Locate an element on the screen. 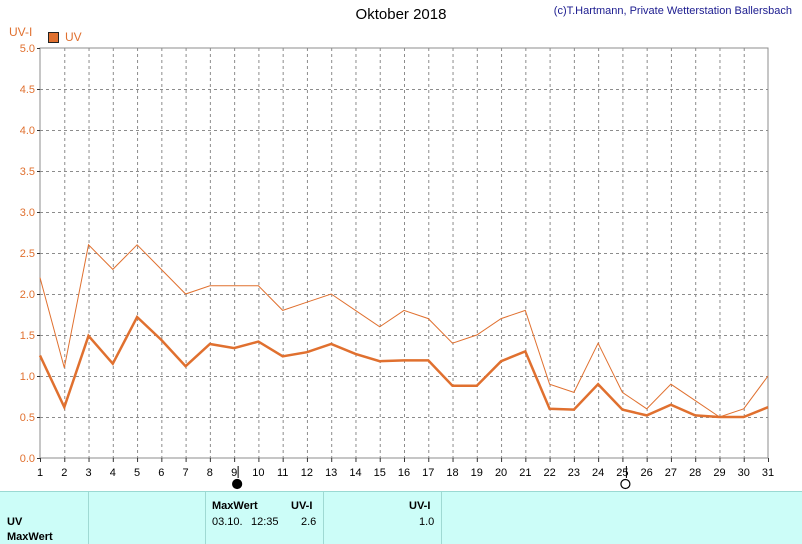 The width and height of the screenshot is (802, 544). x-tick-label: 16 is located at coordinates (404, 473).